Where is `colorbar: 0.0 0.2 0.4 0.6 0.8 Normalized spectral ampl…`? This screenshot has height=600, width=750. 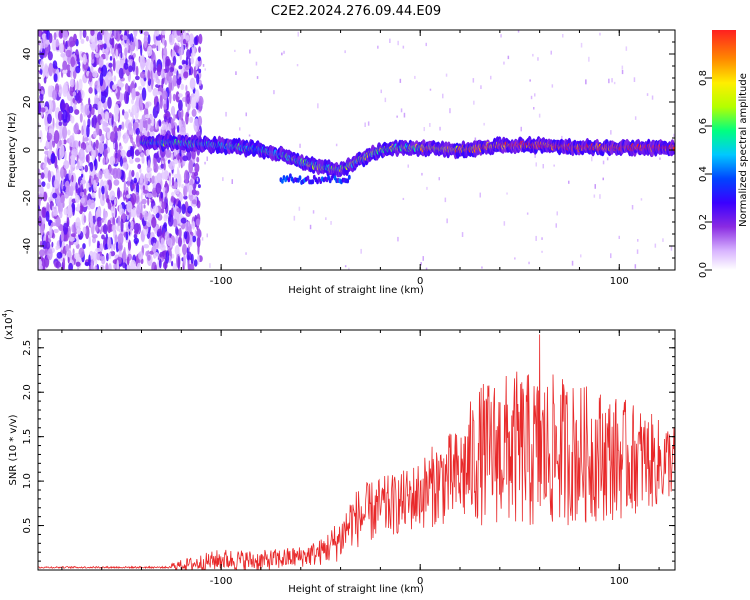 colorbar: 0.0 0.2 0.4 0.6 0.8 Normalized spectral ampl… is located at coordinates (723, 154).